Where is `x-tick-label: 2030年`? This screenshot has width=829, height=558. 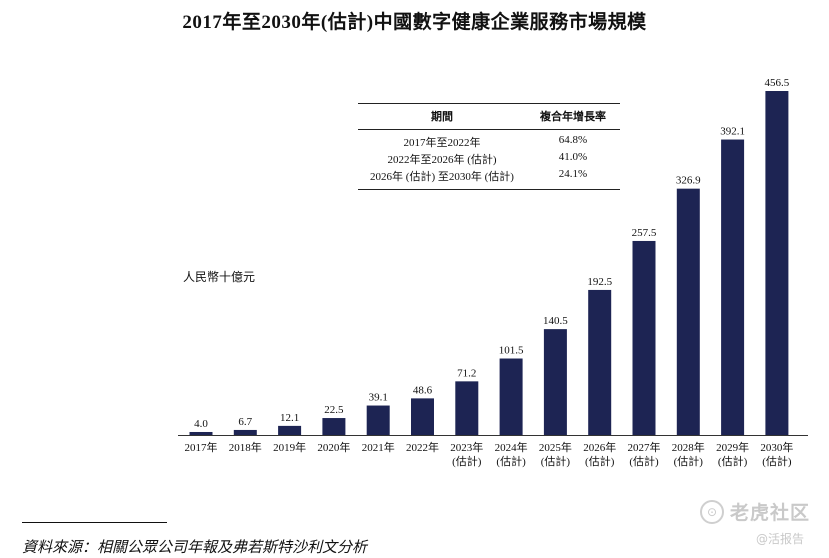
x-tick-label: 2030年 is located at coordinates (776, 447).